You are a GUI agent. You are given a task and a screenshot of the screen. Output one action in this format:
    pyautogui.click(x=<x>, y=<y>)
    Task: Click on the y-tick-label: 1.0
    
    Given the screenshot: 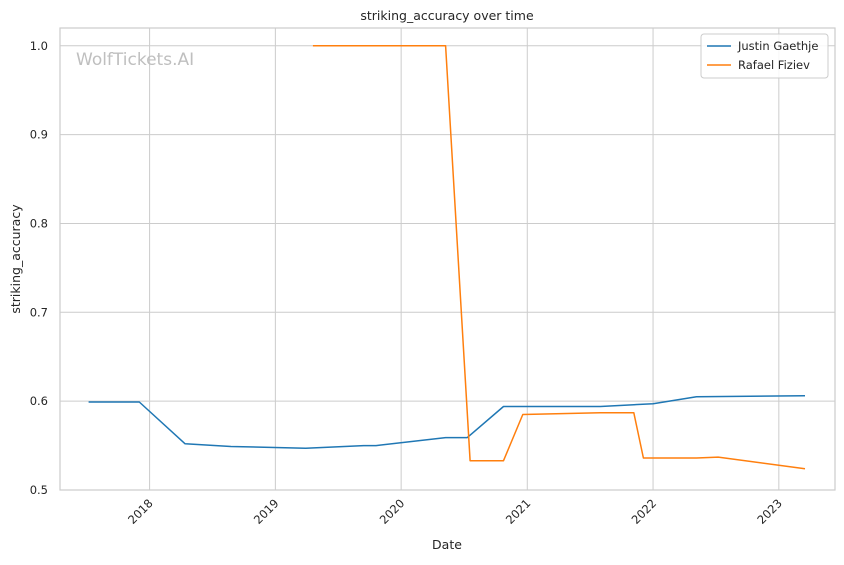 What is the action you would take?
    pyautogui.click(x=39, y=46)
    